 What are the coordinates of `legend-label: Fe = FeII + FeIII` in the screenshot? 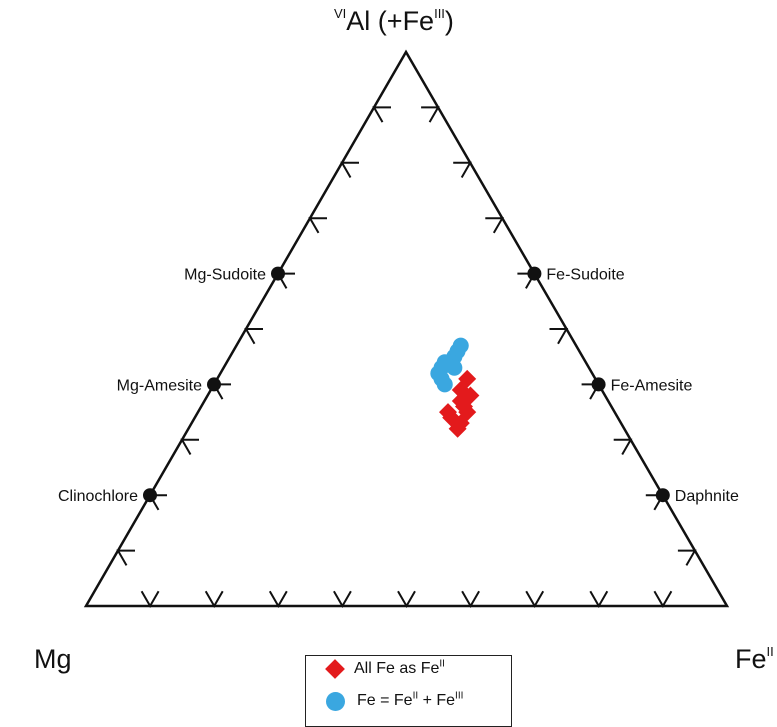 It's located at (410, 699).